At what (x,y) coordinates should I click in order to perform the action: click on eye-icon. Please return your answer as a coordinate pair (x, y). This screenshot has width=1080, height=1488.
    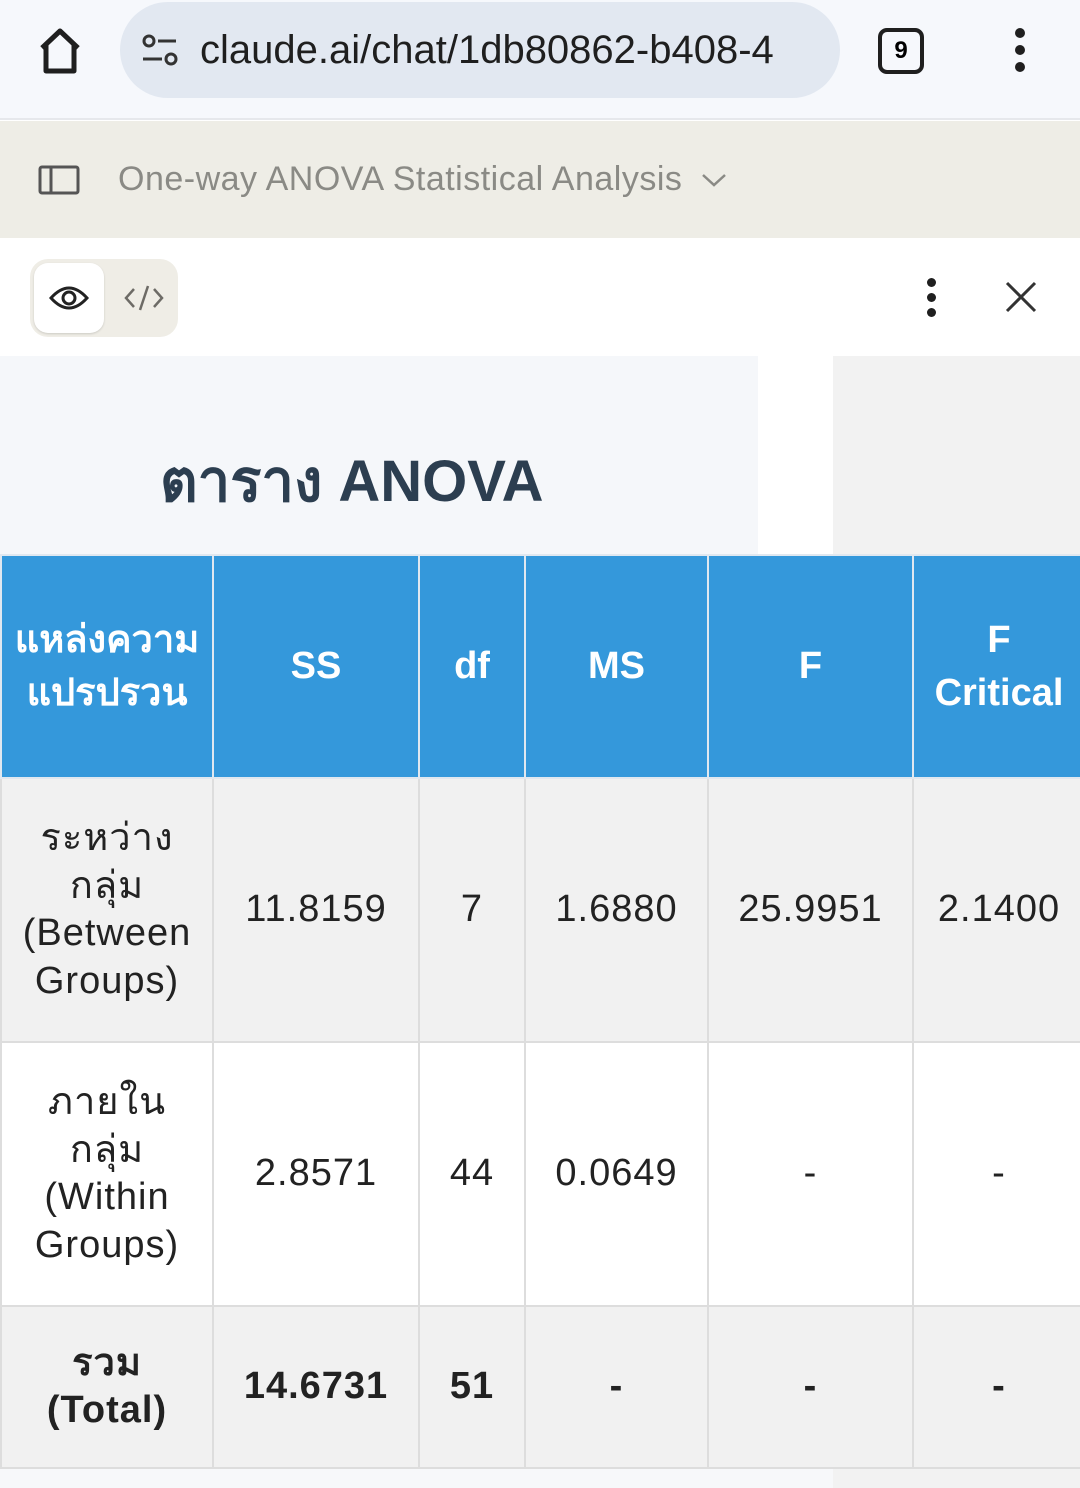
    Looking at the image, I should click on (69, 298).